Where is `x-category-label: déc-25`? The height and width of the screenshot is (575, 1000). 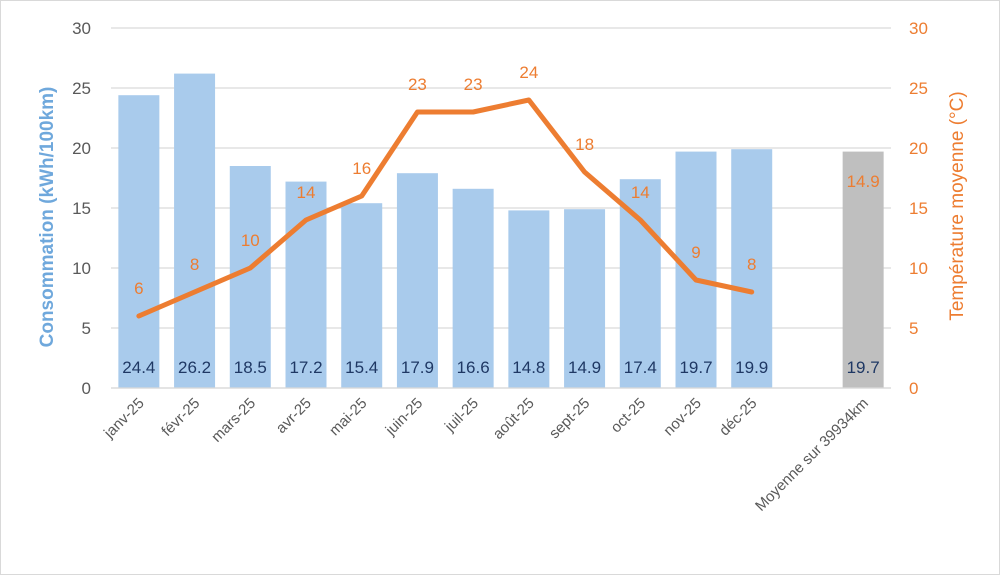
x-category-label: déc-25 is located at coordinates (738, 417).